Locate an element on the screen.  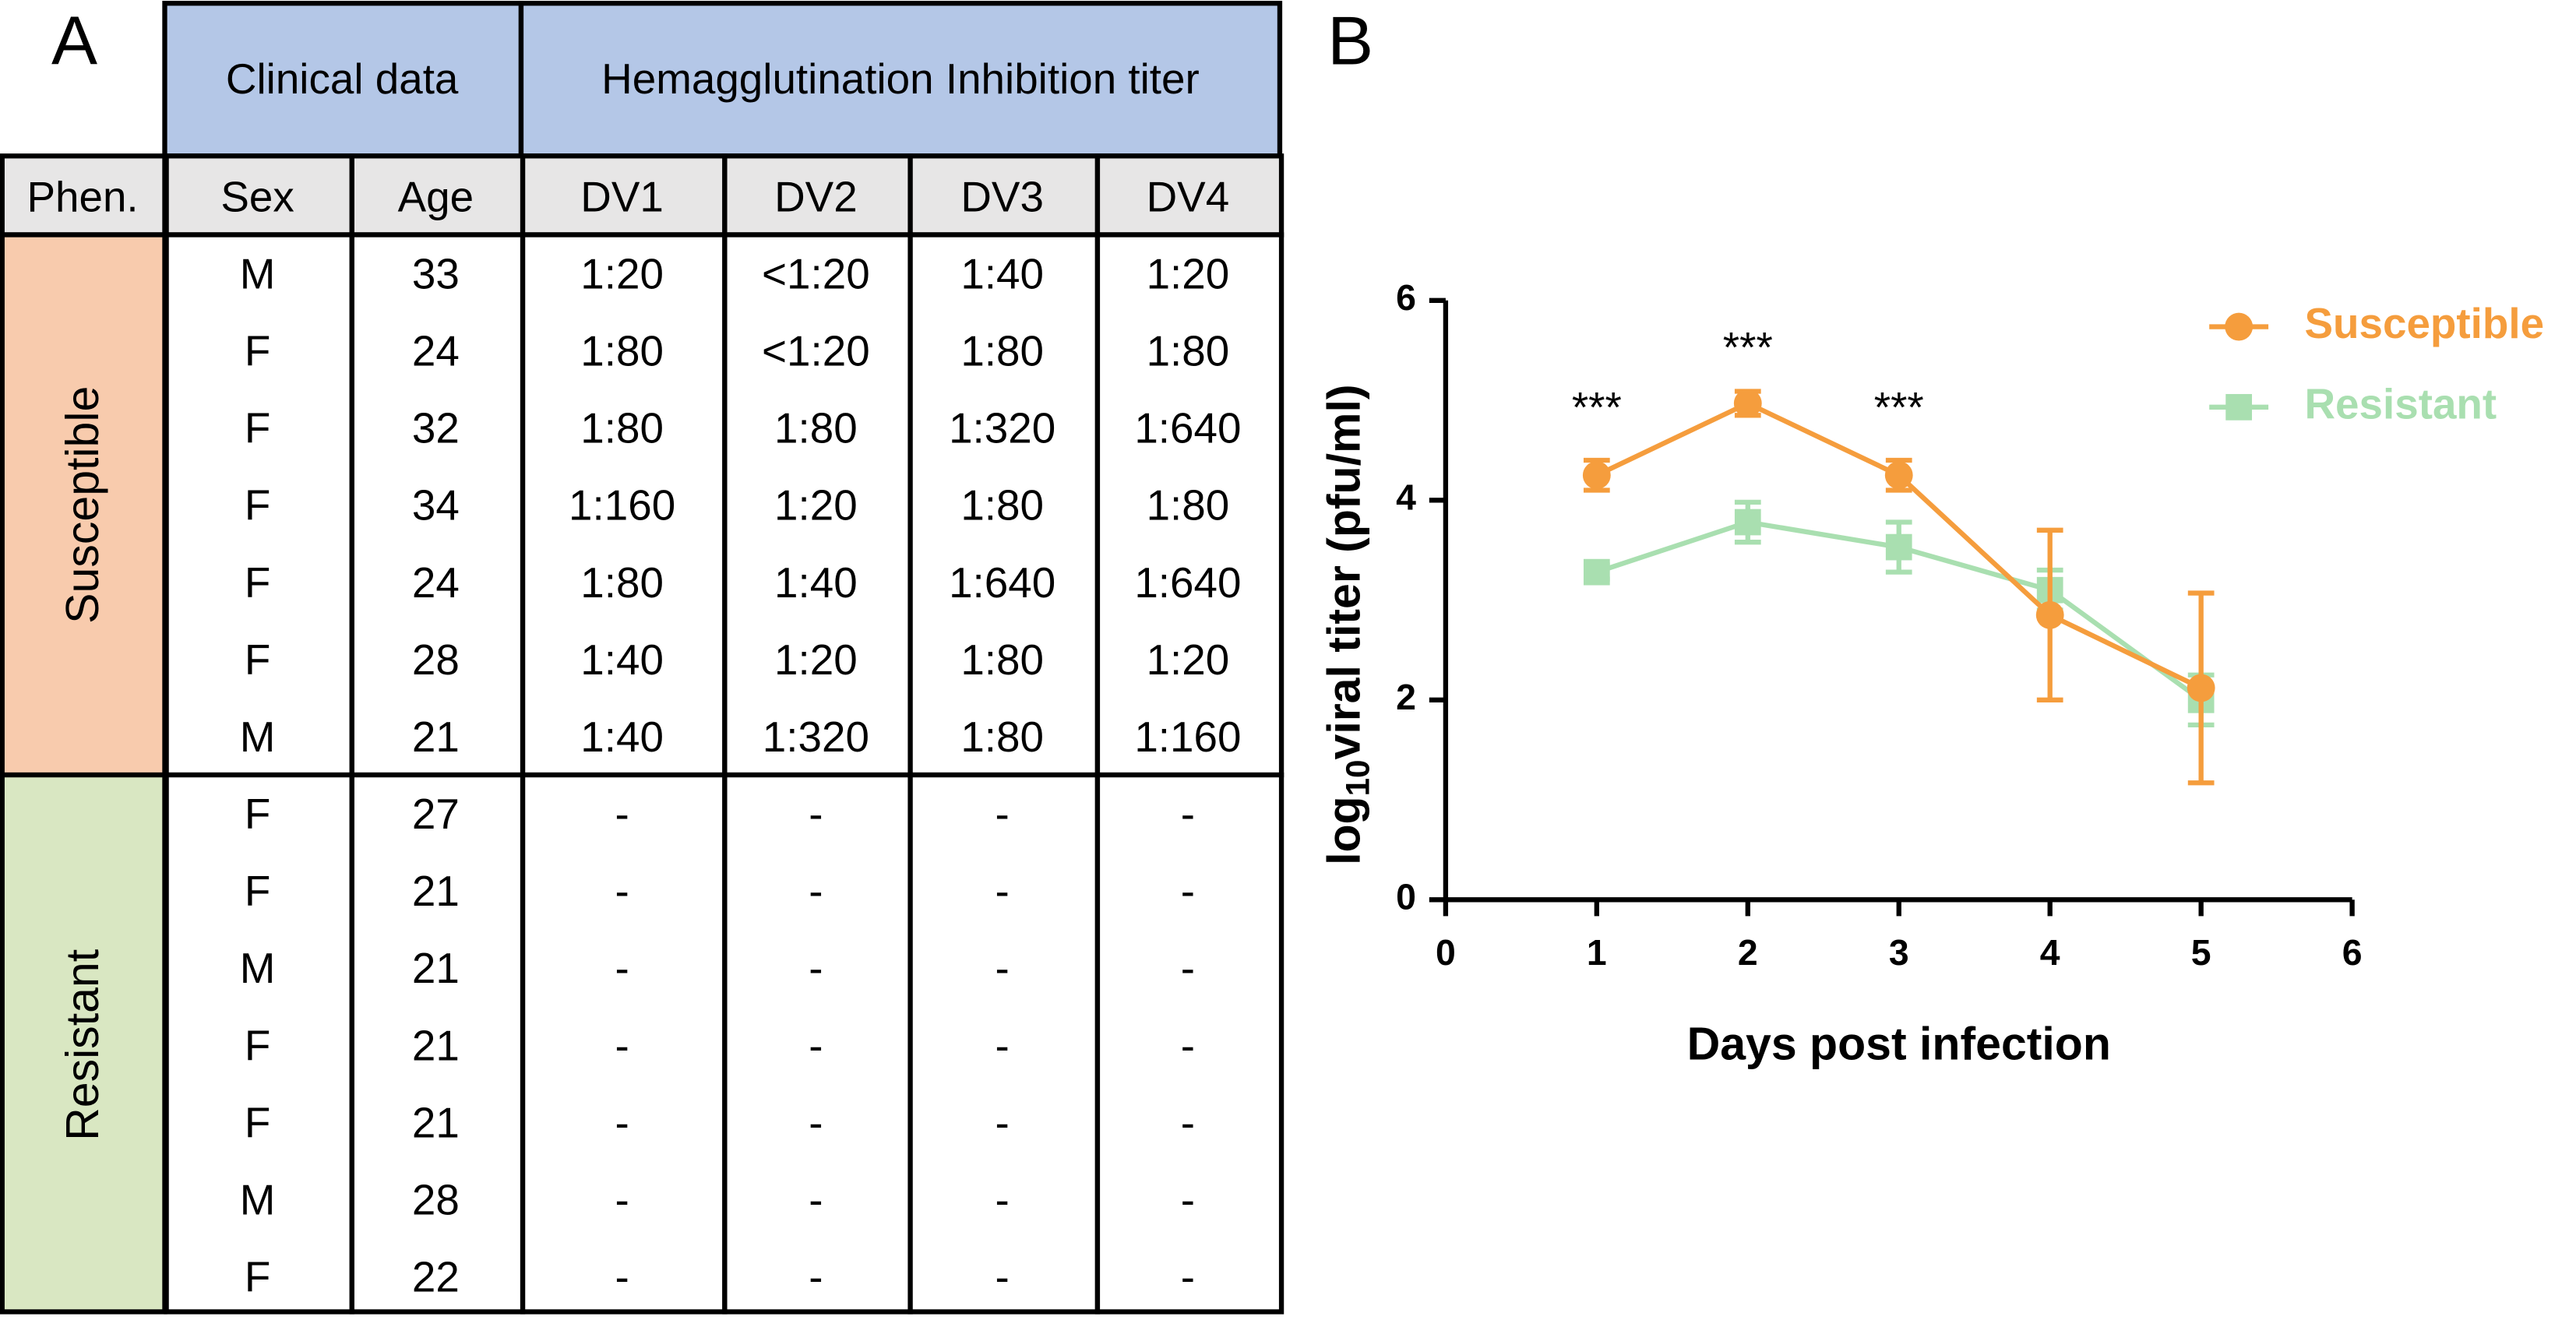
y-axis-title-part: viral titer (pfu/ml) is located at coordinates (1343, 571).